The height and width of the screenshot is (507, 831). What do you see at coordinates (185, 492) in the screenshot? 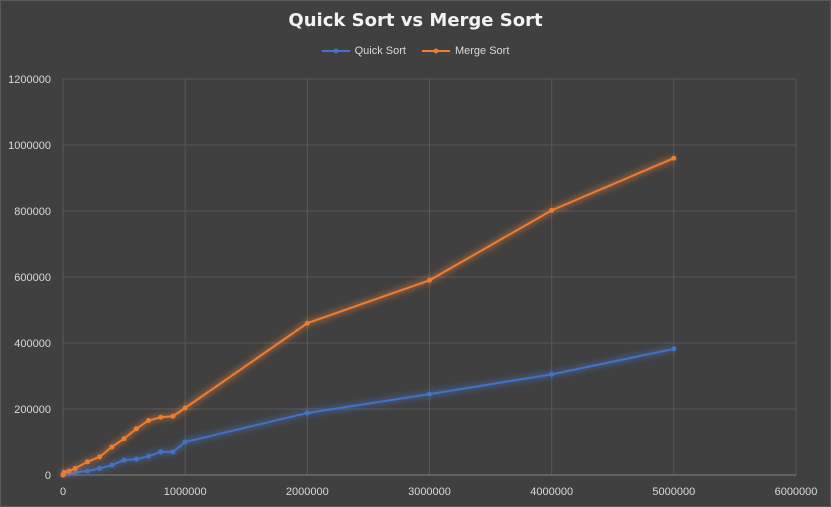
I see `x-tick-label: 1000000` at bounding box center [185, 492].